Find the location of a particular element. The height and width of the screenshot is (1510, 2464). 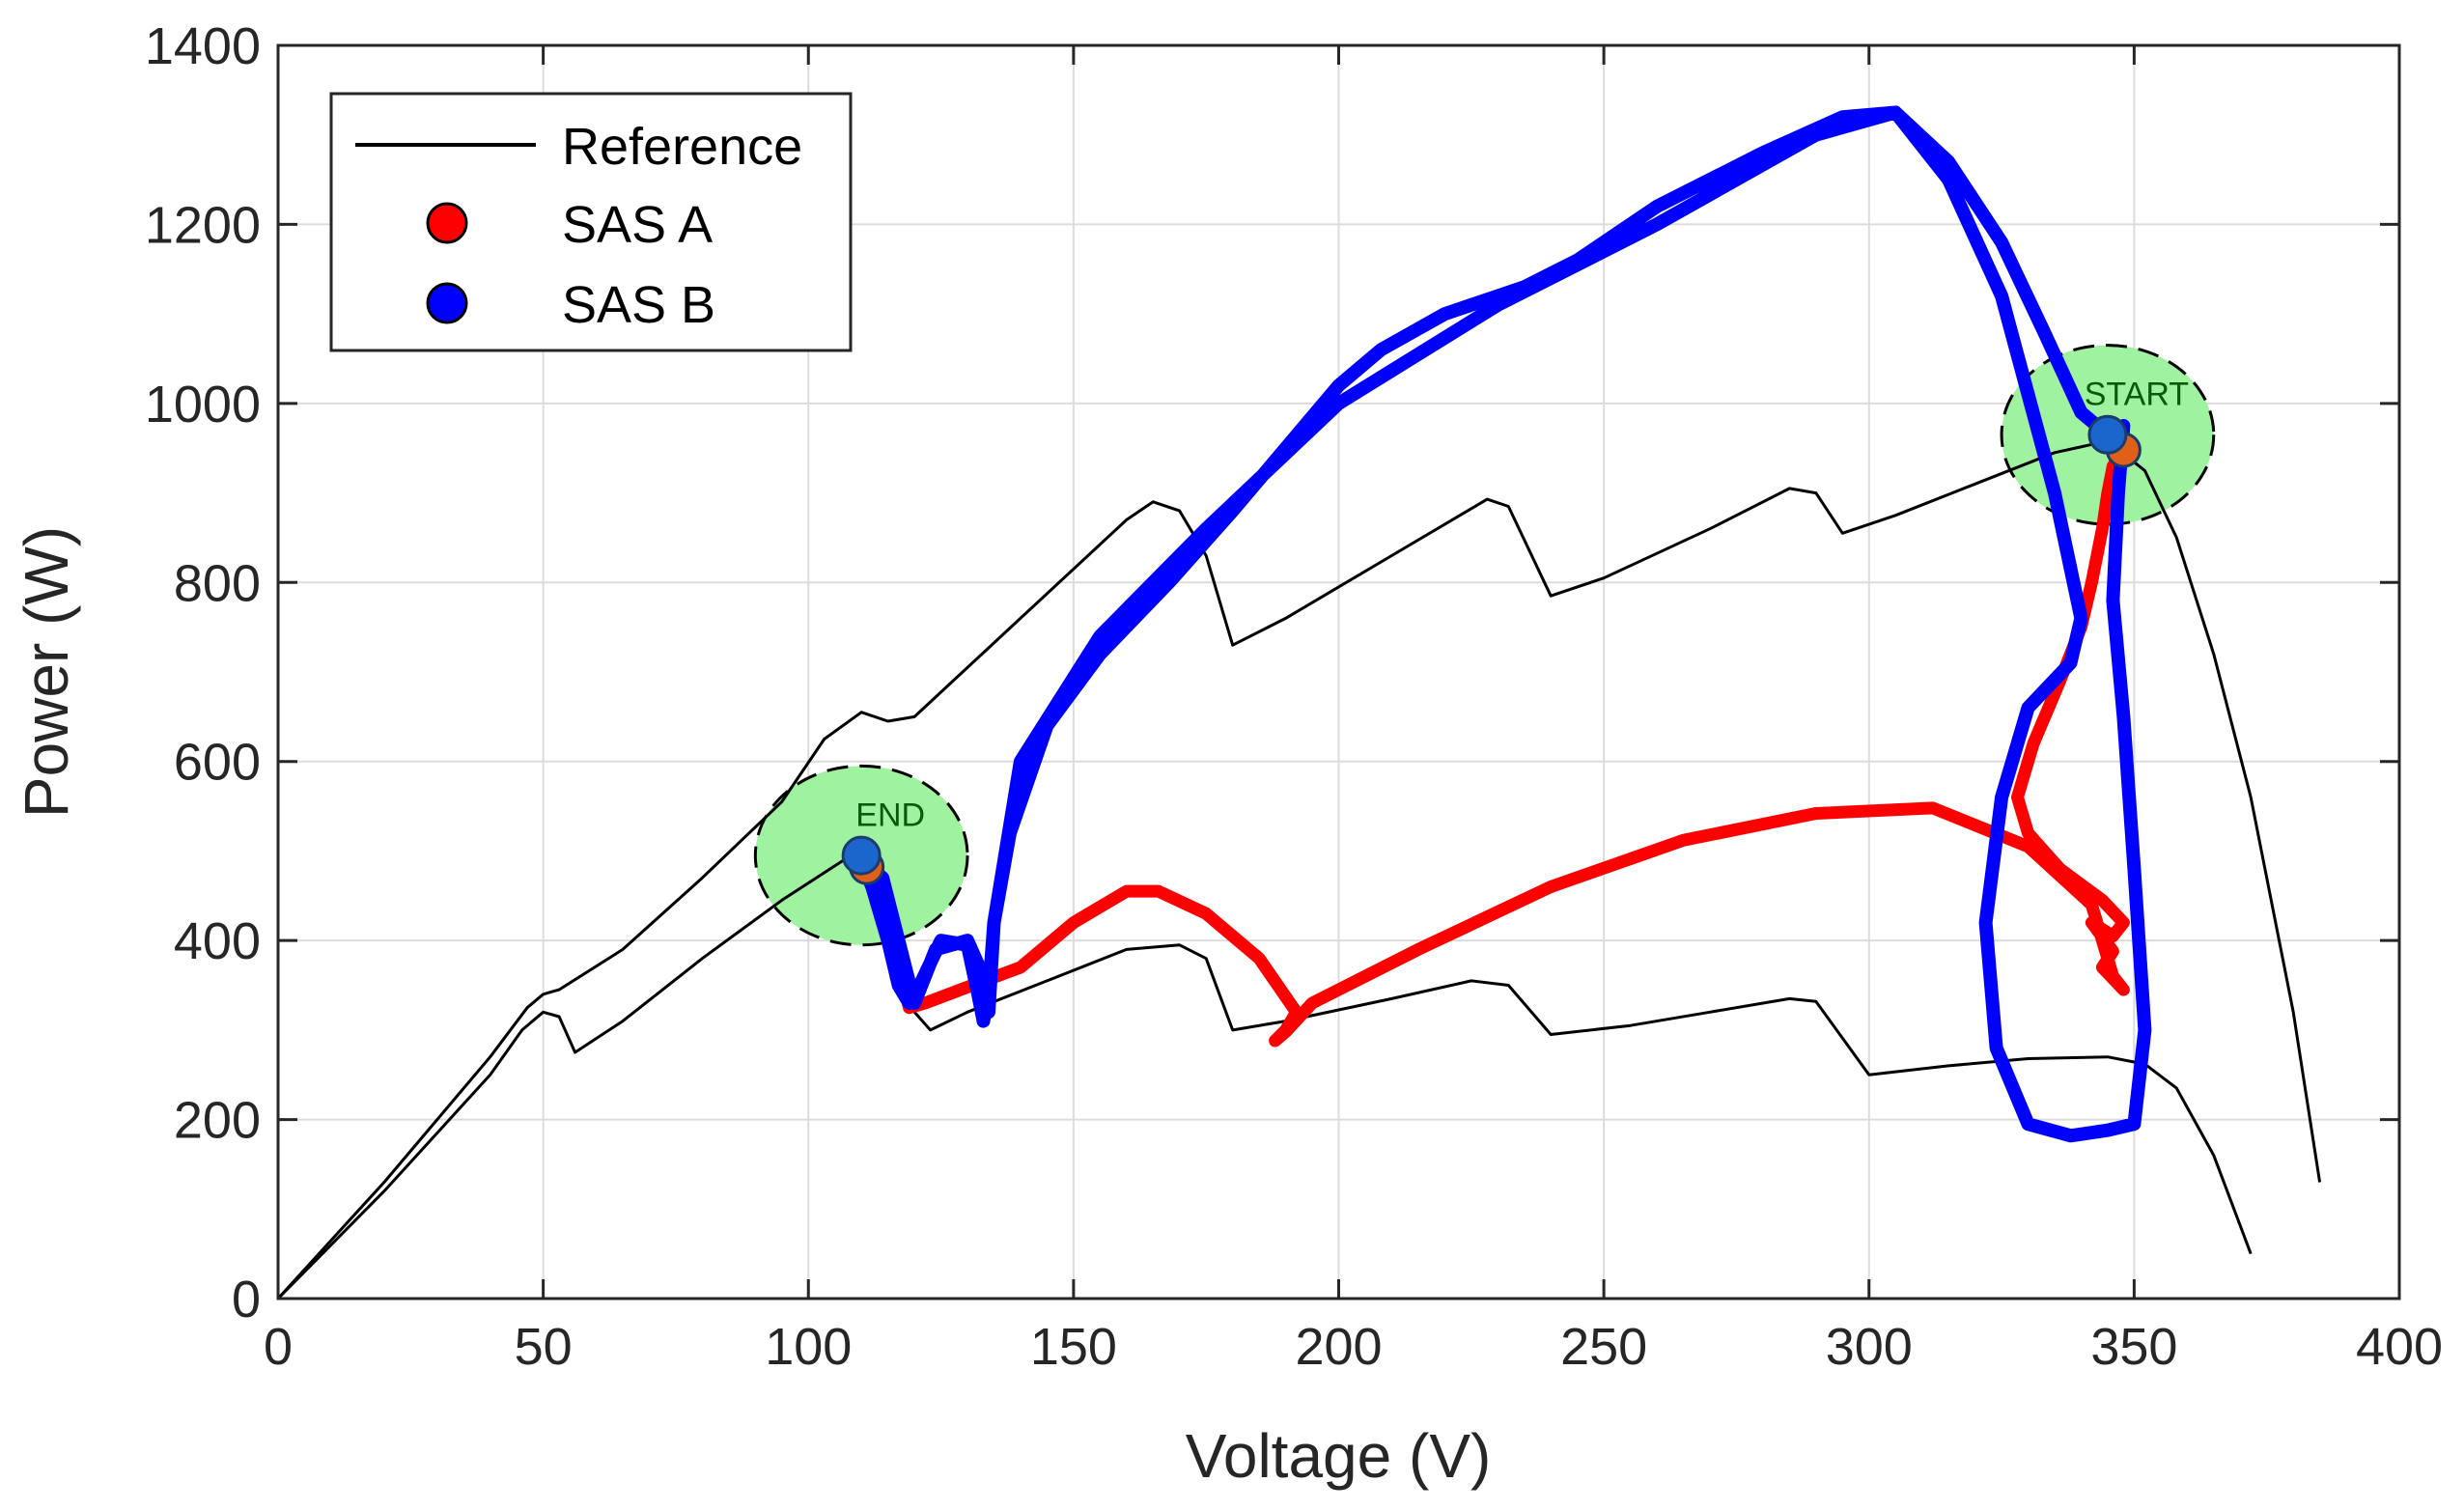

y-tick-label: 600 is located at coordinates (218, 763).